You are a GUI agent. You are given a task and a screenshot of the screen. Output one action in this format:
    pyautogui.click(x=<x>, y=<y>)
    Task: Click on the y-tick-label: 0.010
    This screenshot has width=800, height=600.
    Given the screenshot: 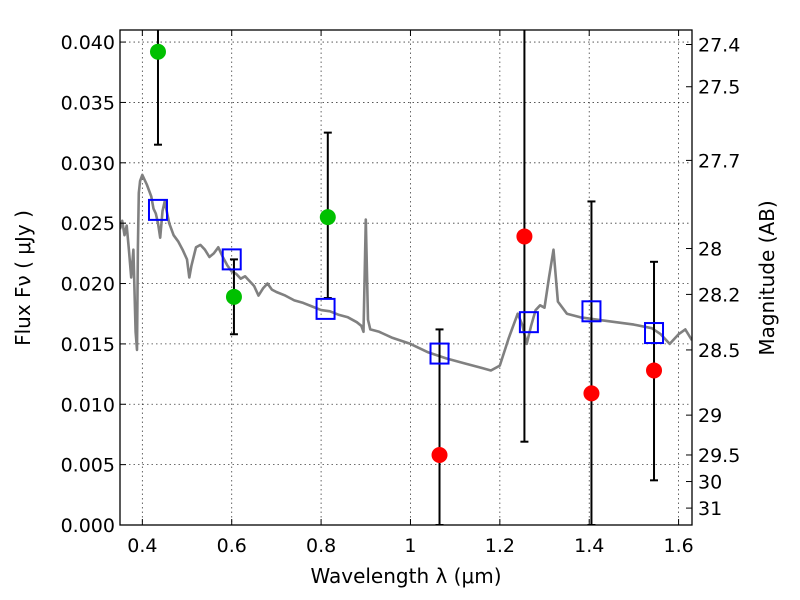 What is the action you would take?
    pyautogui.click(x=88, y=405)
    